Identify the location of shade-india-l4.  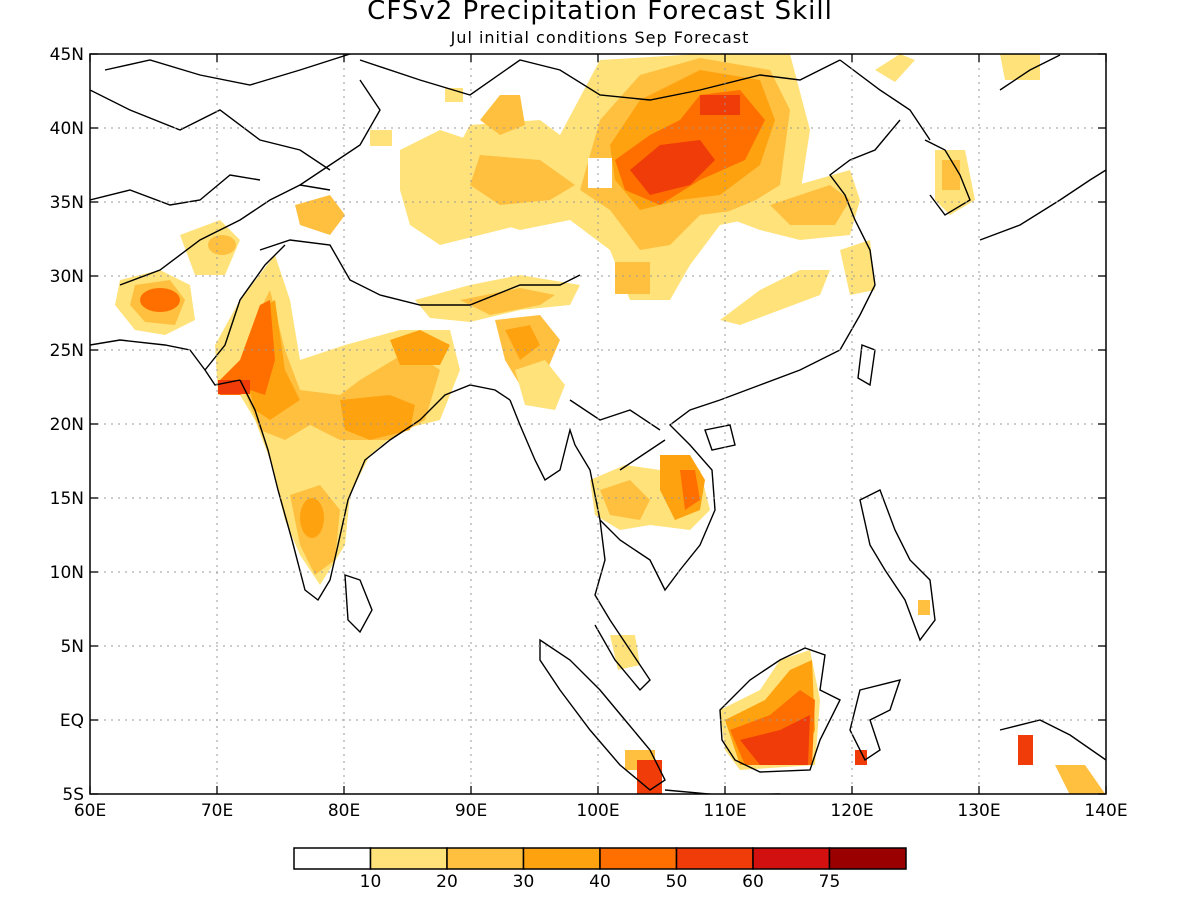
(247, 347).